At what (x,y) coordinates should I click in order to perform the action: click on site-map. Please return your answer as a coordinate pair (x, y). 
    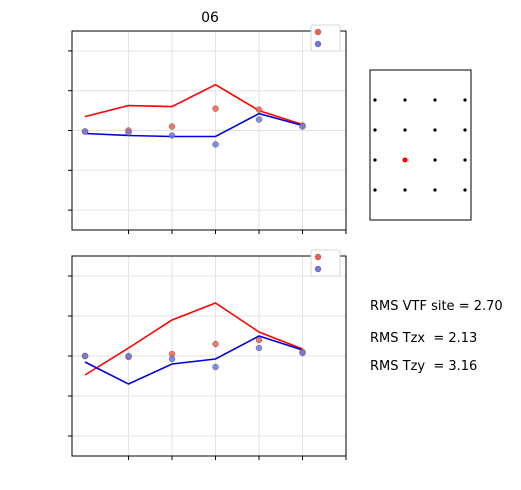
    Looking at the image, I should click on (420, 145).